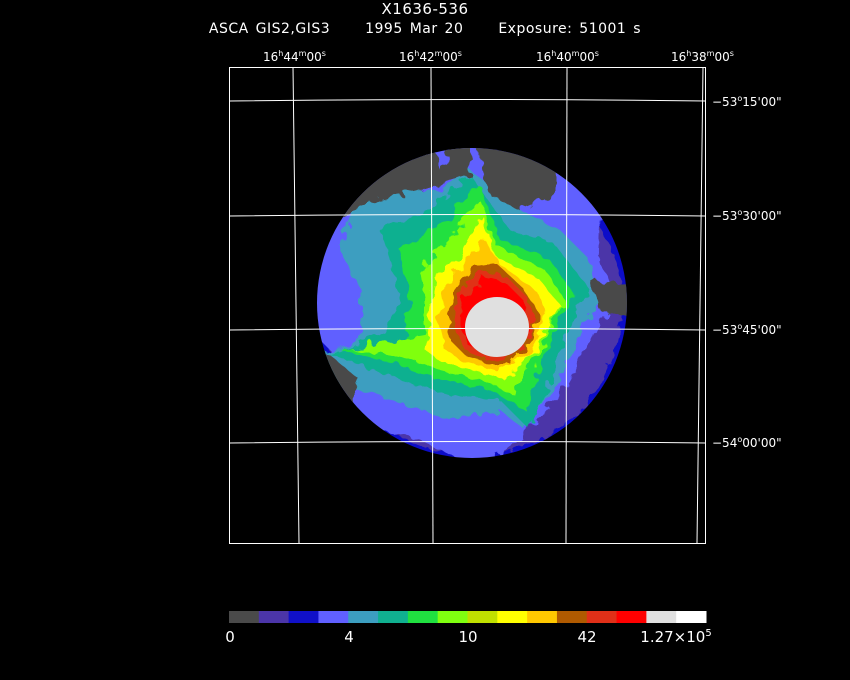  Describe the element at coordinates (570, 29) in the screenshot. I see `exposure-label: Exposure: 51001 s` at that location.